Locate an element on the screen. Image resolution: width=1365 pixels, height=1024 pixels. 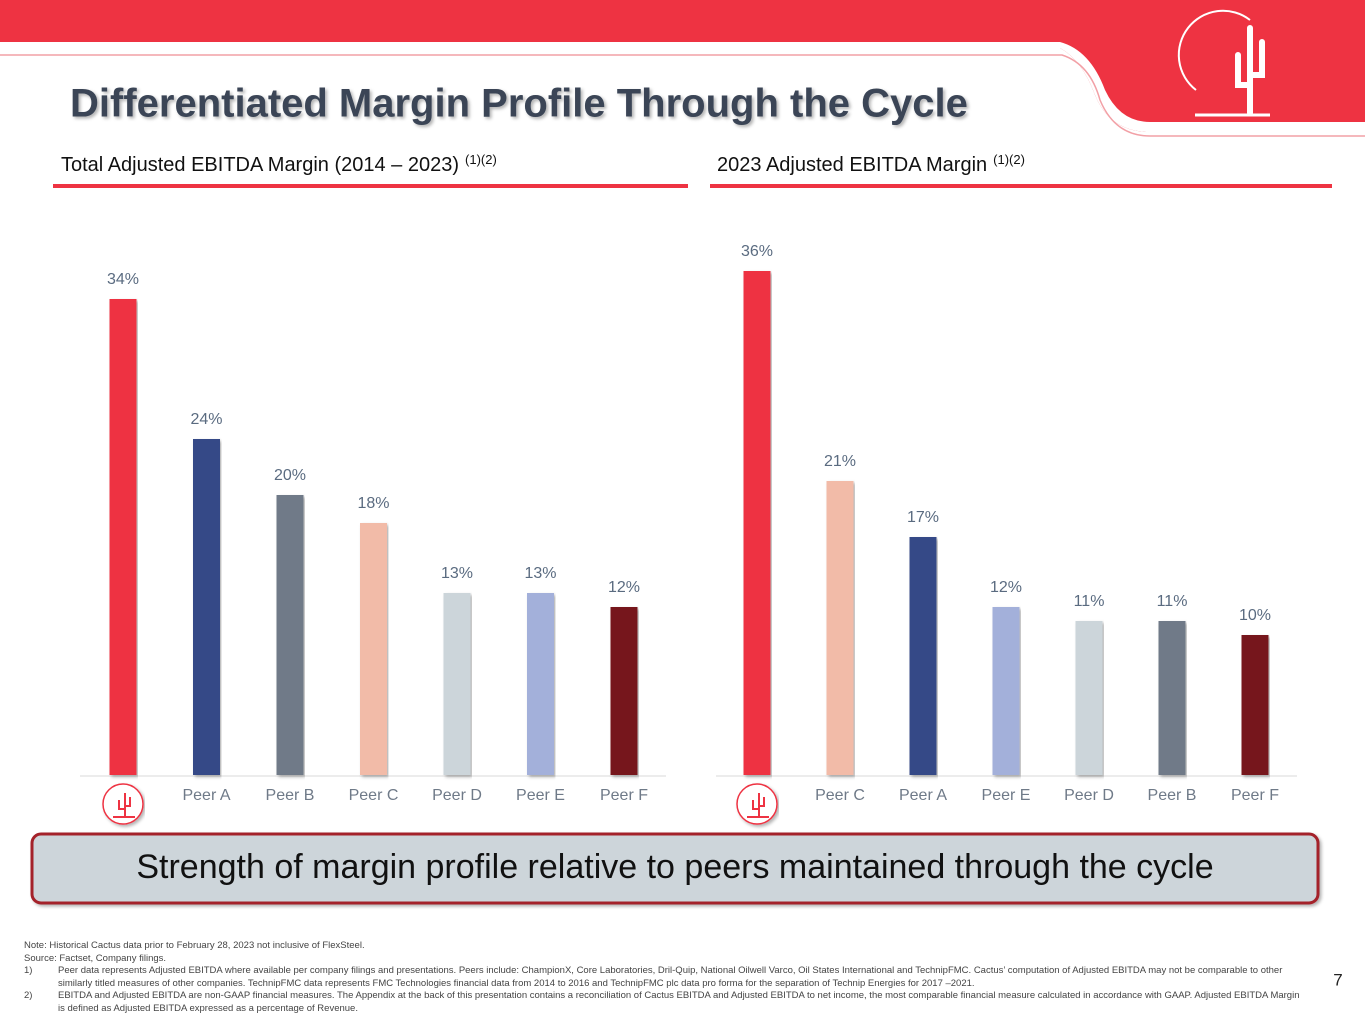
value-label: 17% is located at coordinates (923, 517).